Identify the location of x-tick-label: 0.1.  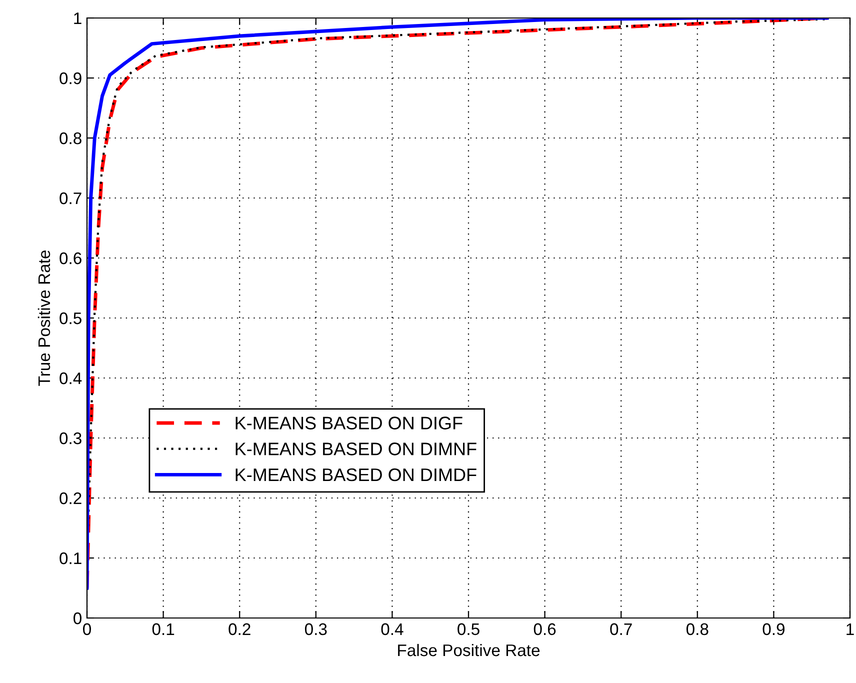
(163, 629).